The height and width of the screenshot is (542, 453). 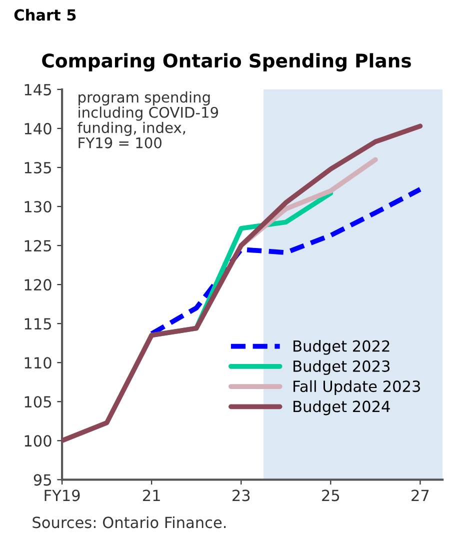 I want to click on y-tick-label: 140, so click(x=38, y=128).